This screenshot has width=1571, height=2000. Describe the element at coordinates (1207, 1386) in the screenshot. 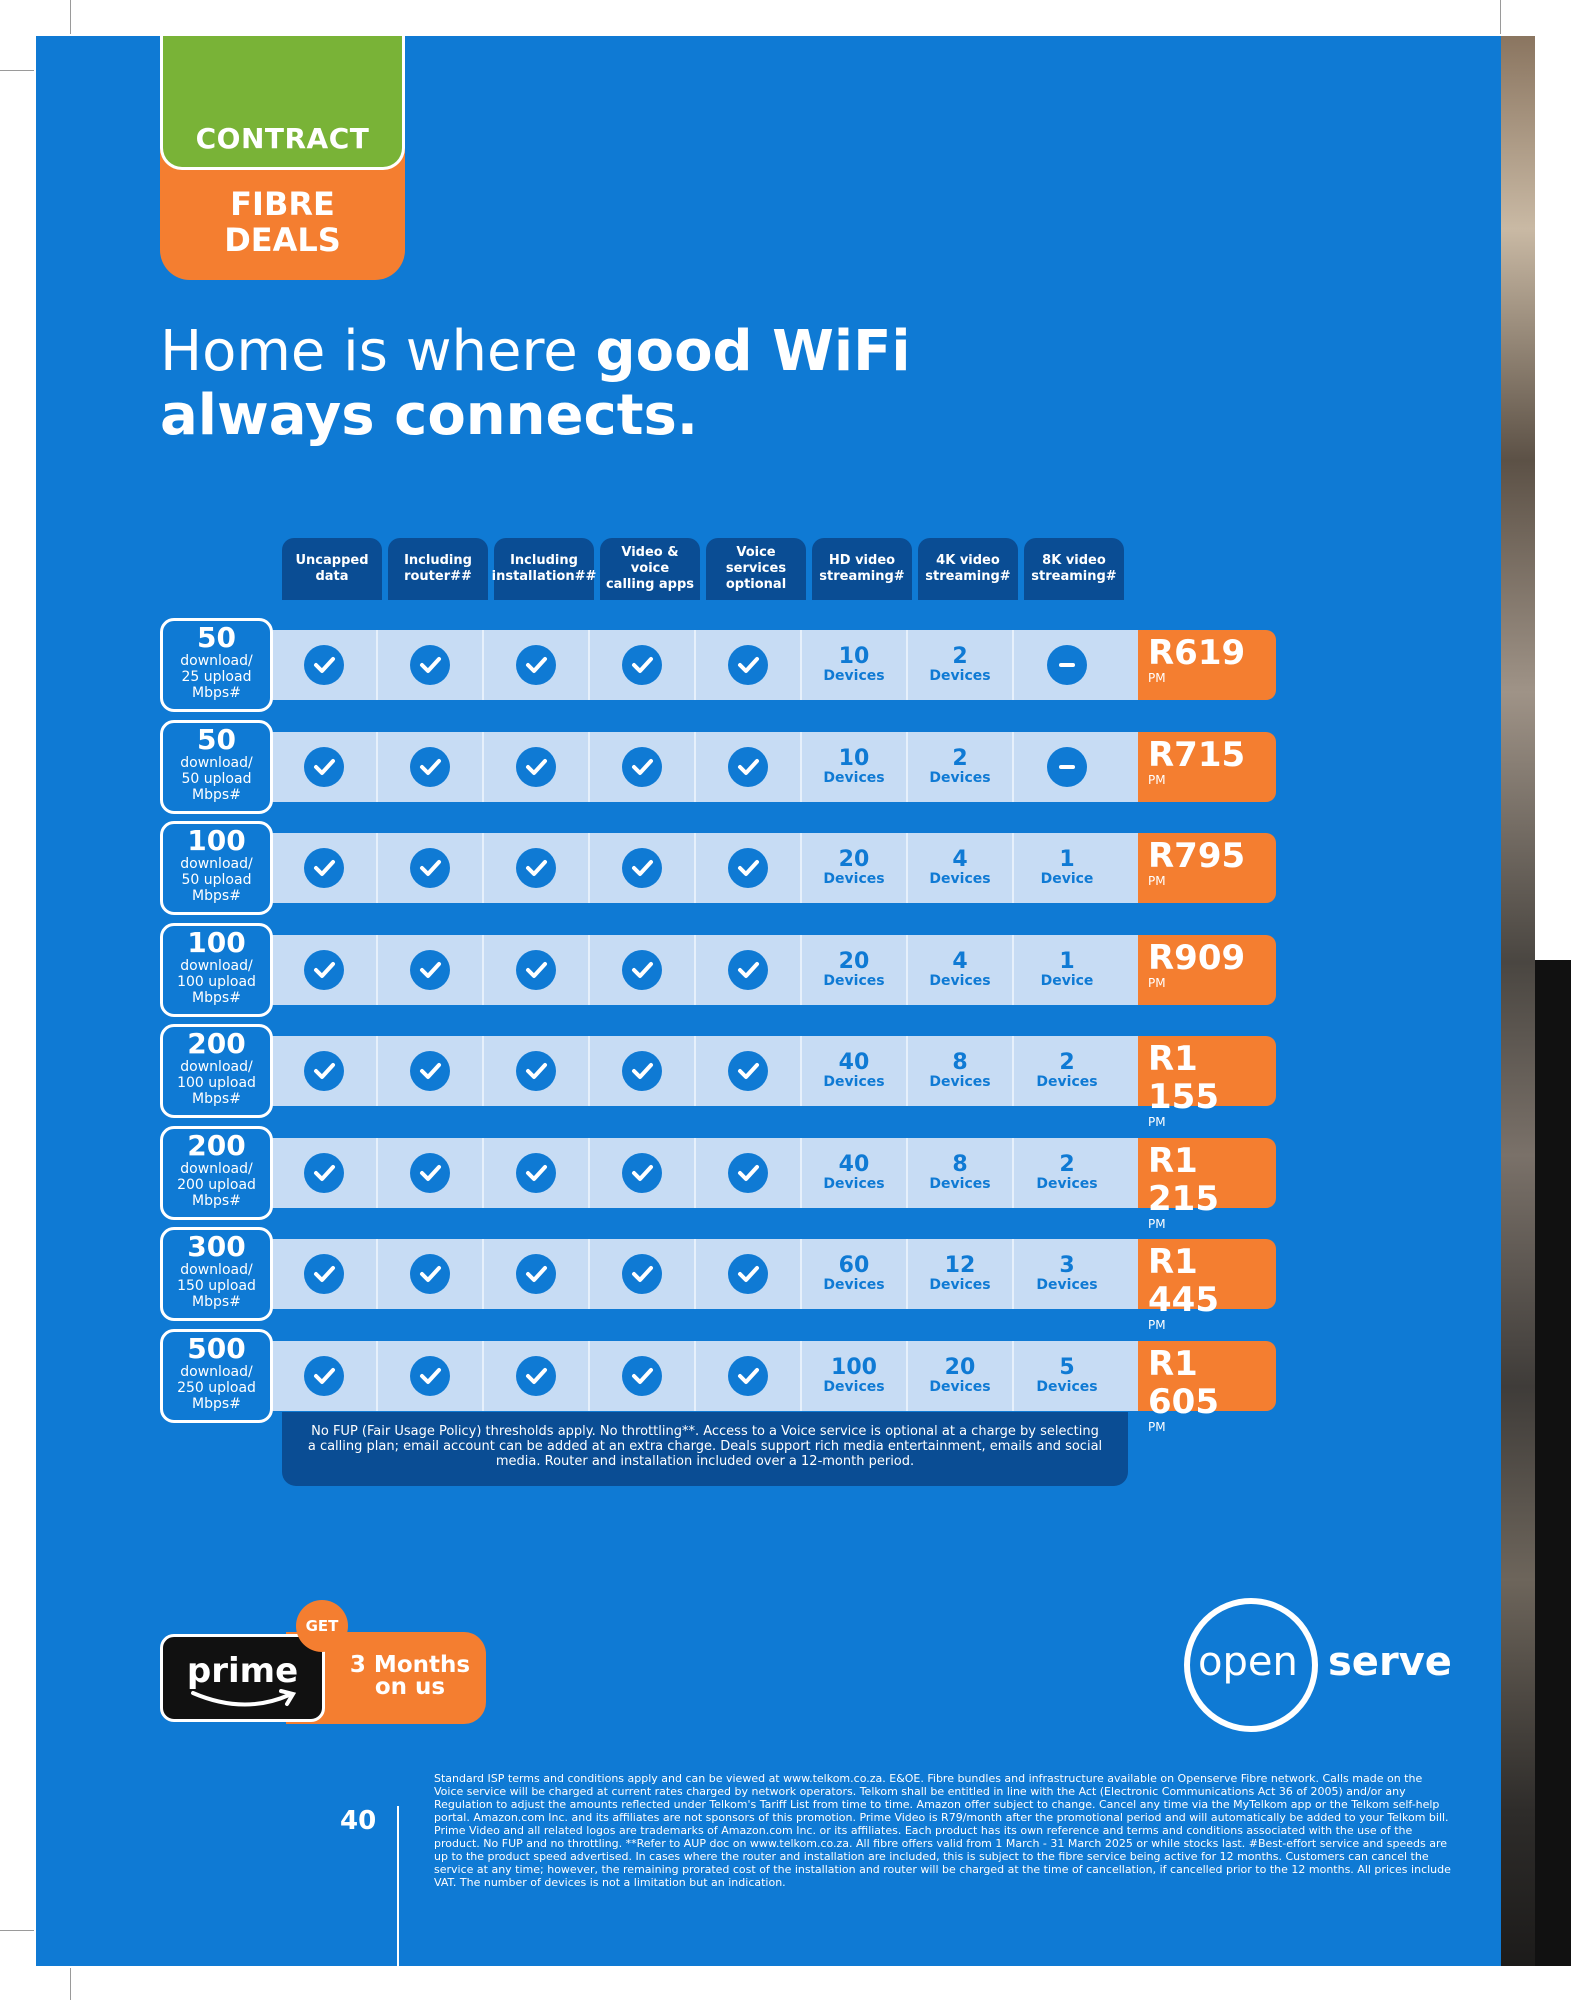

I see `price-tag: R1 605 PM` at that location.